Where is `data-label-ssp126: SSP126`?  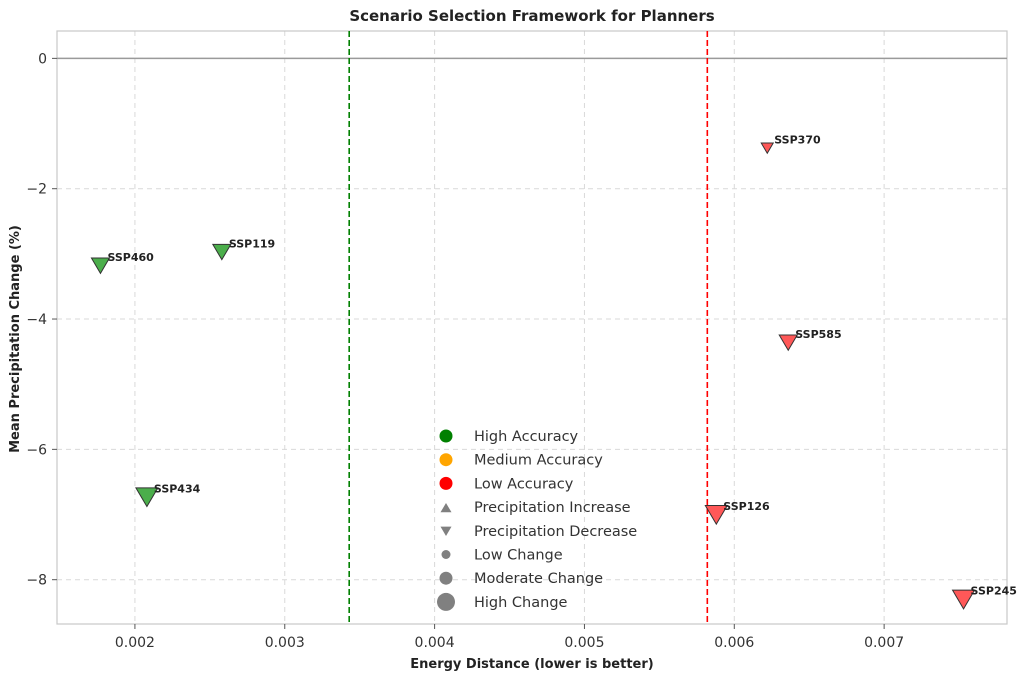 data-label-ssp126: SSP126 is located at coordinates (746, 506).